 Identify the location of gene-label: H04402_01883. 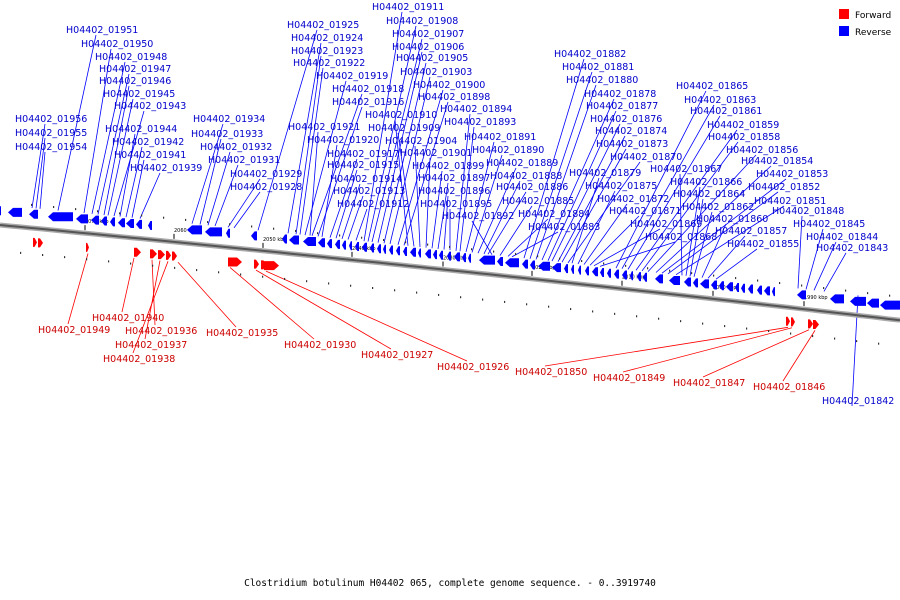
(564, 227).